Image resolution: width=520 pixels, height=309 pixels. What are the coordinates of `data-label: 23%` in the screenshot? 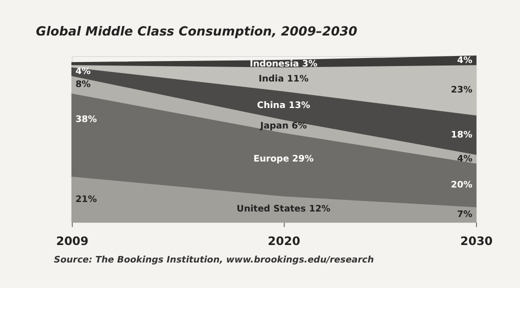 It's located at (461, 91).